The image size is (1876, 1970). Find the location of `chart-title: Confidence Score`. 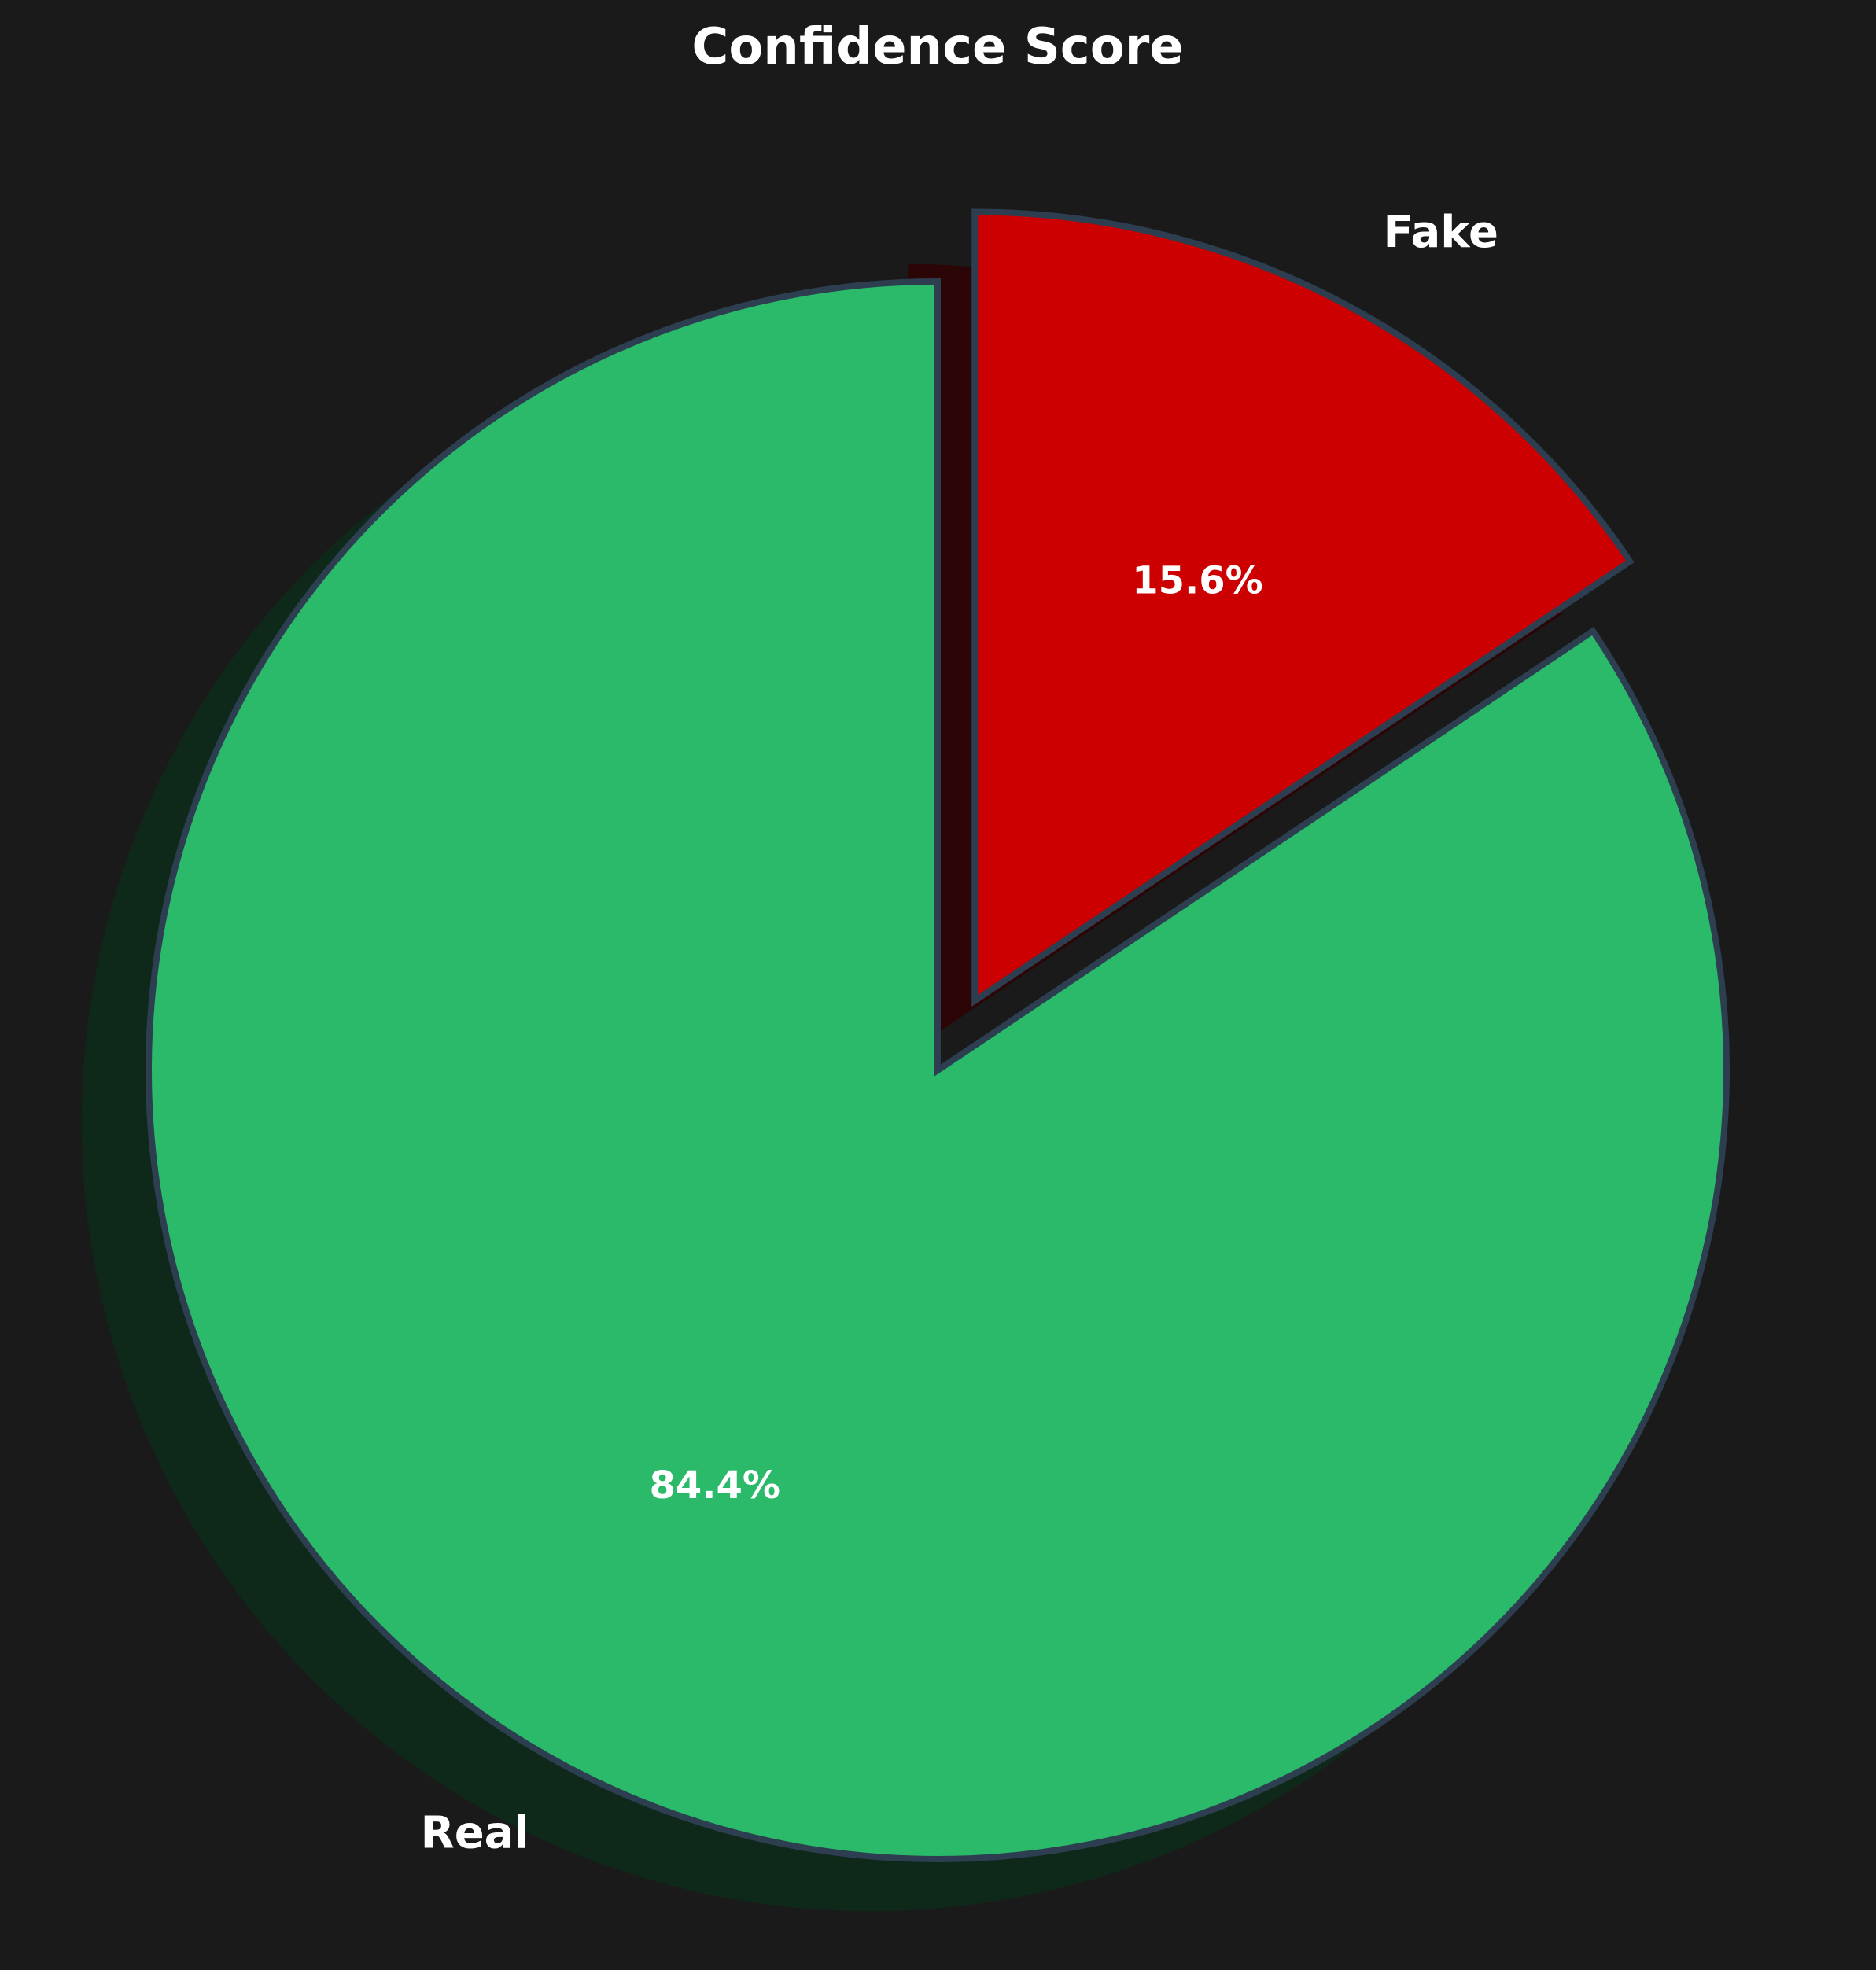

chart-title: Confidence Score is located at coordinates (937, 47).